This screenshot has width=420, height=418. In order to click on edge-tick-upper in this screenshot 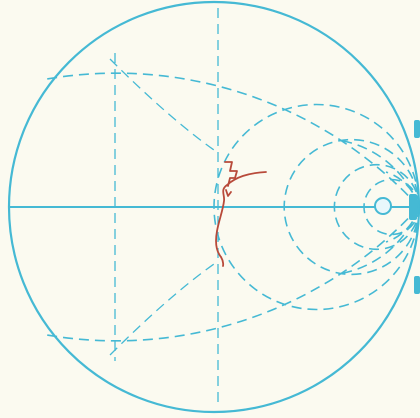, I will do `click(417, 129)`.